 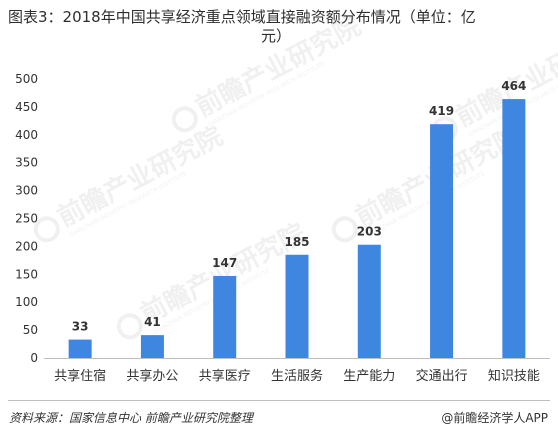 I want to click on x-tick-label: 共享医疗, so click(x=225, y=376).